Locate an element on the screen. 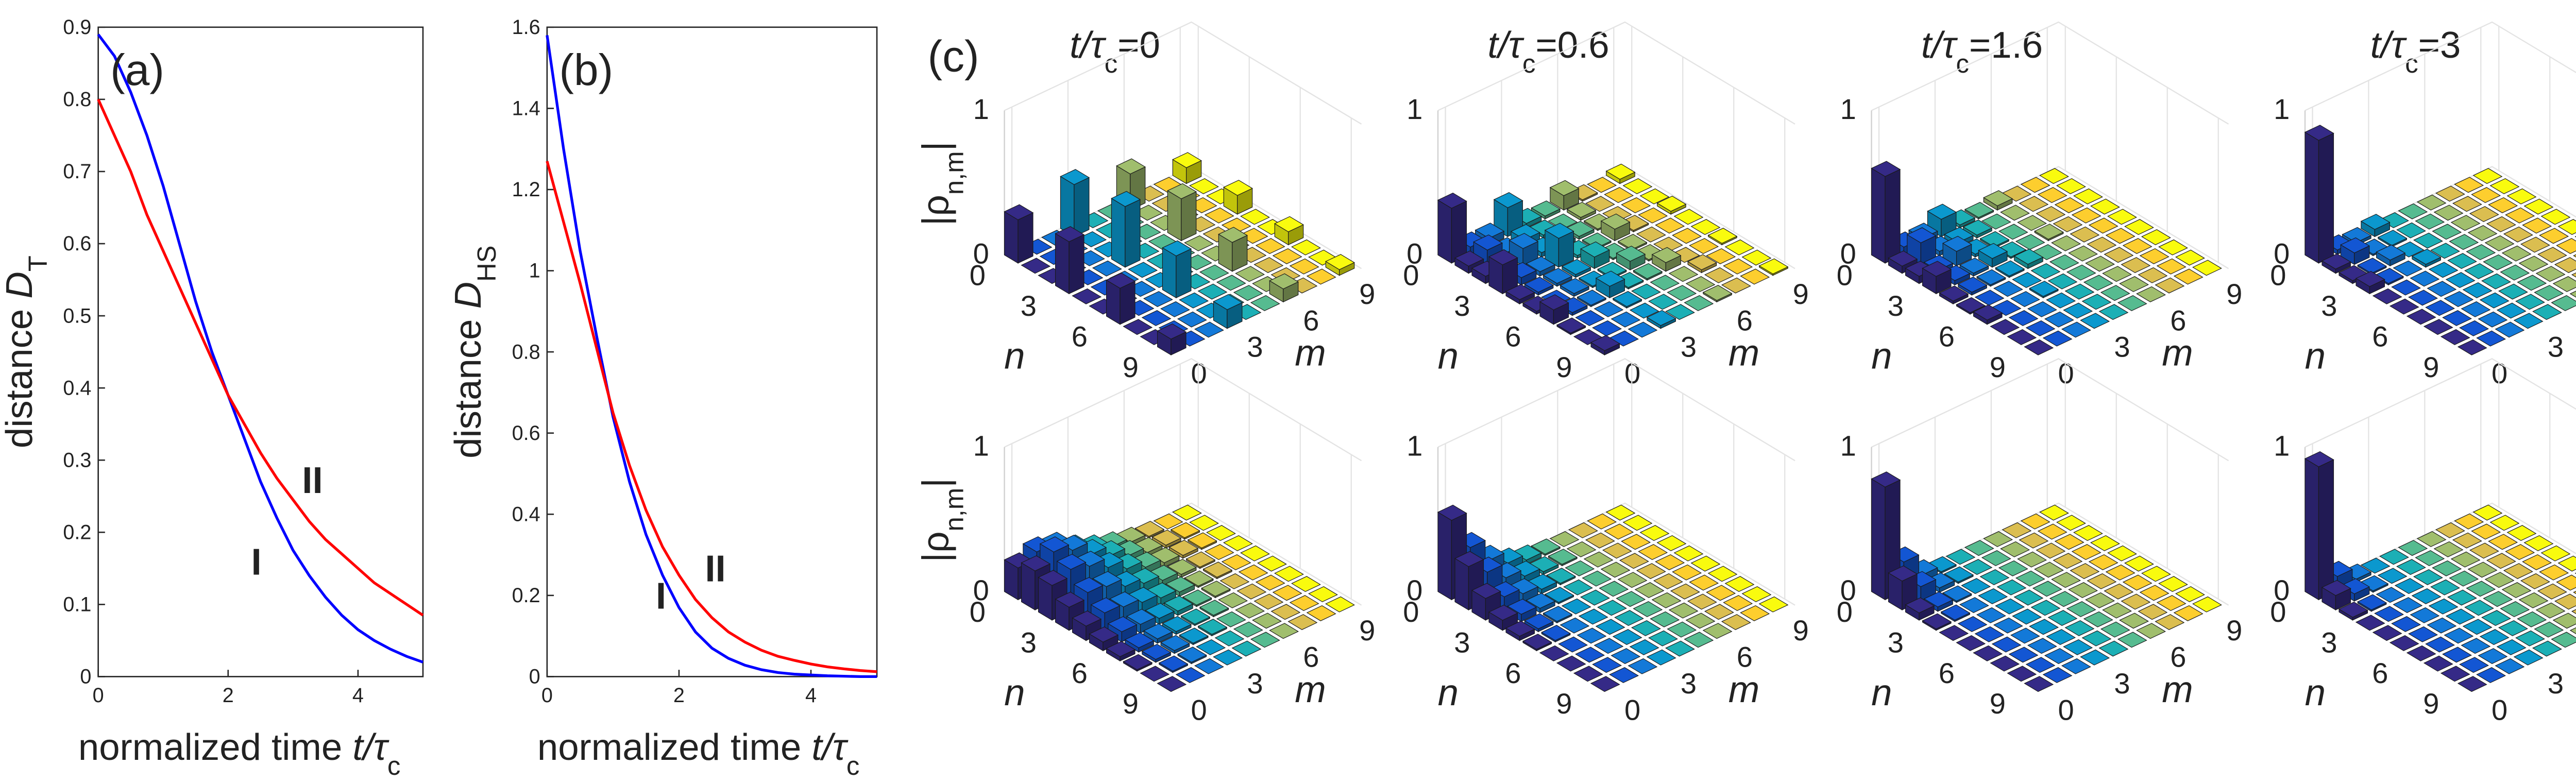 Image resolution: width=2576 pixels, height=782 pixels. series-line is located at coordinates (260, 357).